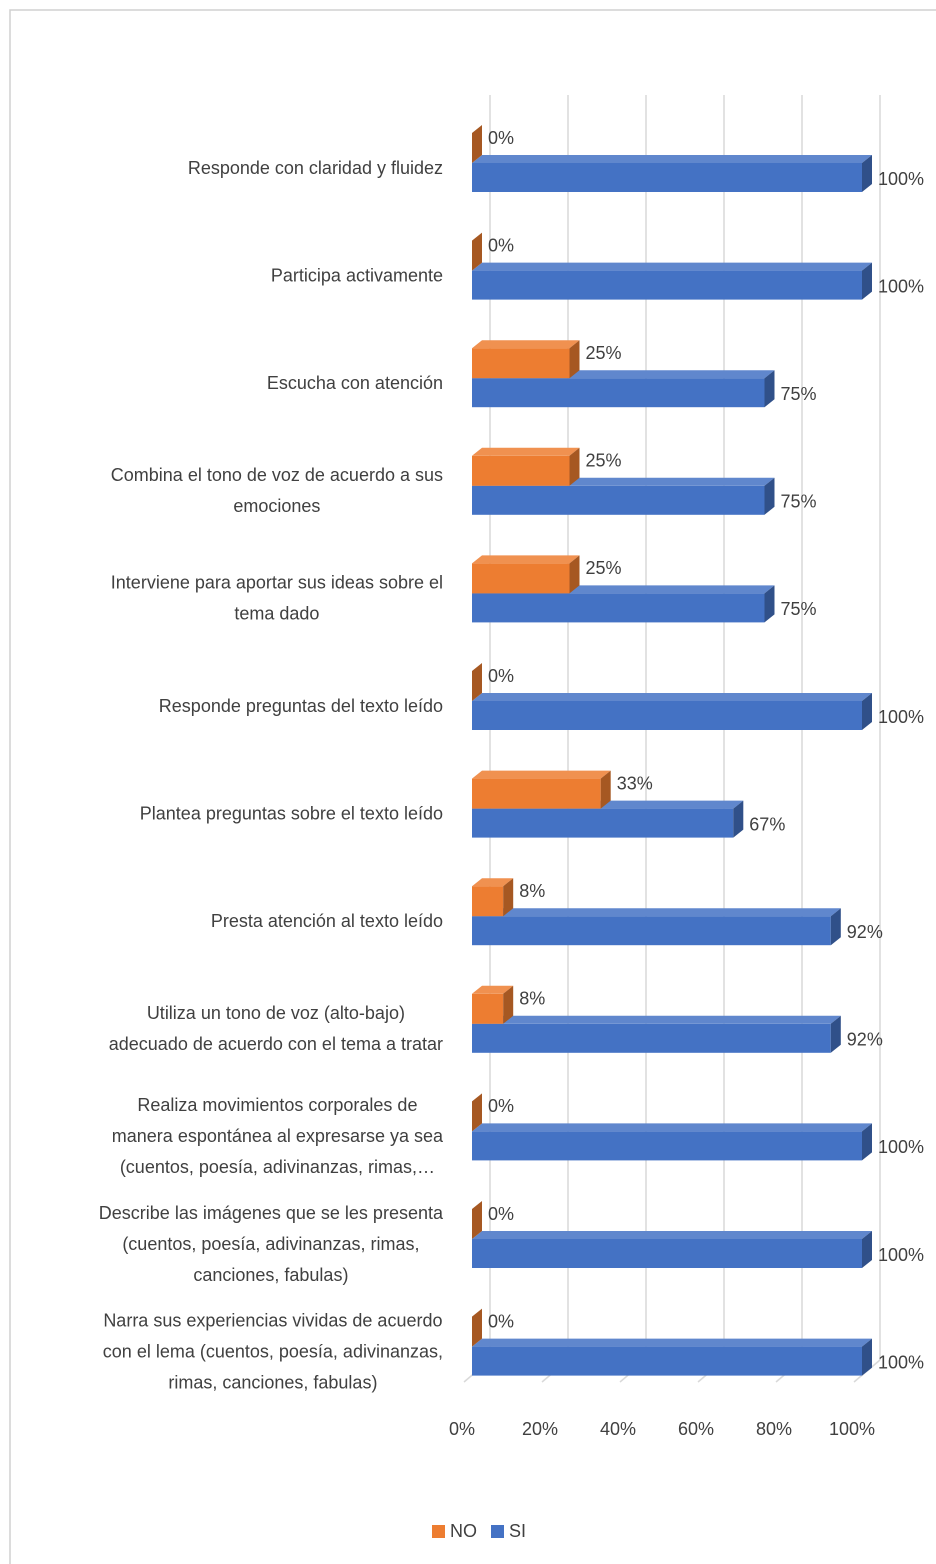 The image size is (936, 1564). I want to click on category-label: Responde preguntas del texto leído, so click(301, 706).